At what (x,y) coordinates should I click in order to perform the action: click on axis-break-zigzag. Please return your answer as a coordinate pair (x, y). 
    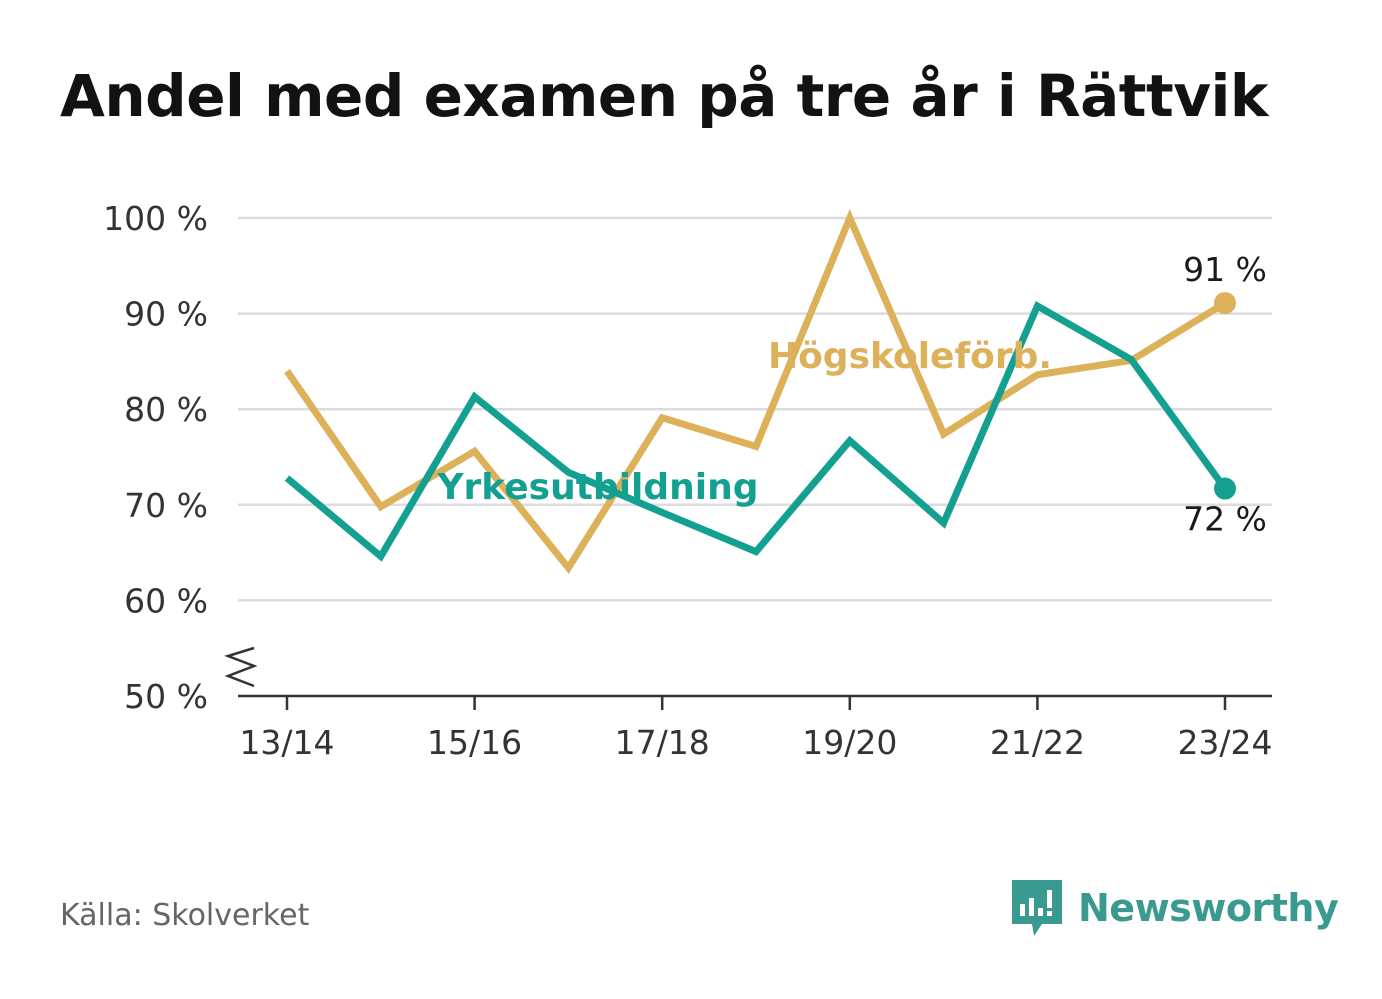
    Looking at the image, I should click on (241, 667).